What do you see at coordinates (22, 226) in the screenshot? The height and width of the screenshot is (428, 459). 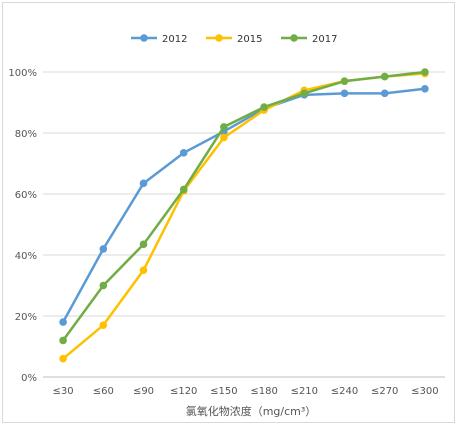 I see `y-axis-ticks: 0% 20% 40% 60% 80% 100%` at bounding box center [22, 226].